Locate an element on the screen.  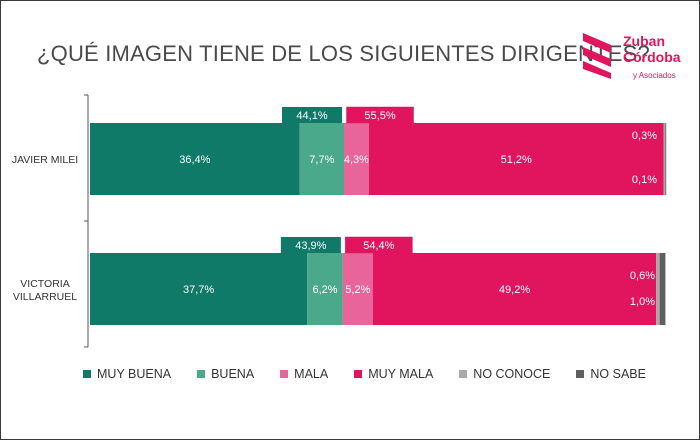
legend-item-no-sabe: NO SABE is located at coordinates (611, 374).